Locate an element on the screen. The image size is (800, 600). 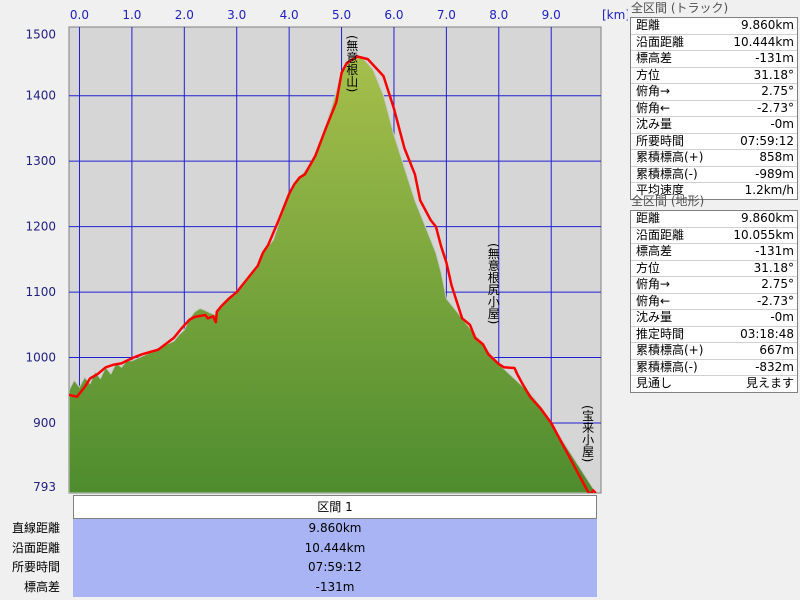
peak-label: (宝来小屋) is located at coordinates (588, 433).